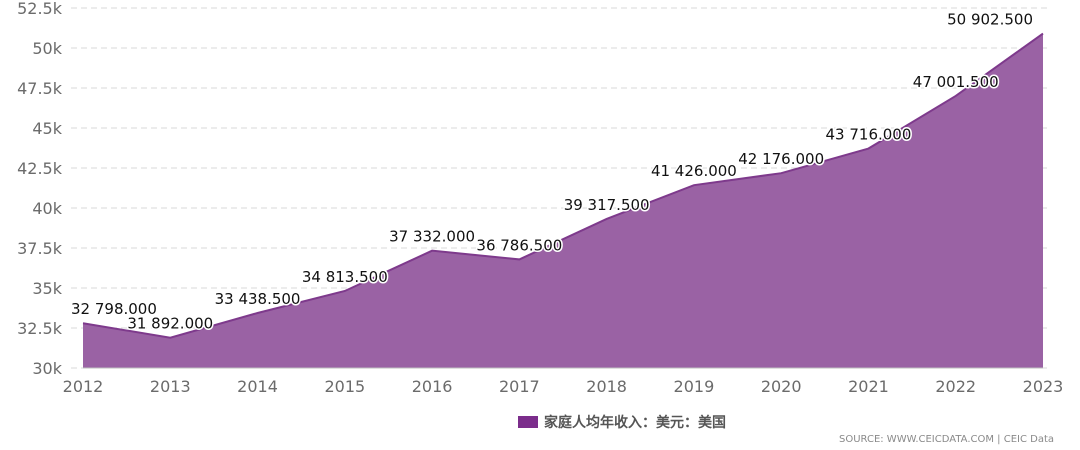 This screenshot has height=450, width=1080. What do you see at coordinates (432, 386) in the screenshot?
I see `x-tick-label: 2016` at bounding box center [432, 386].